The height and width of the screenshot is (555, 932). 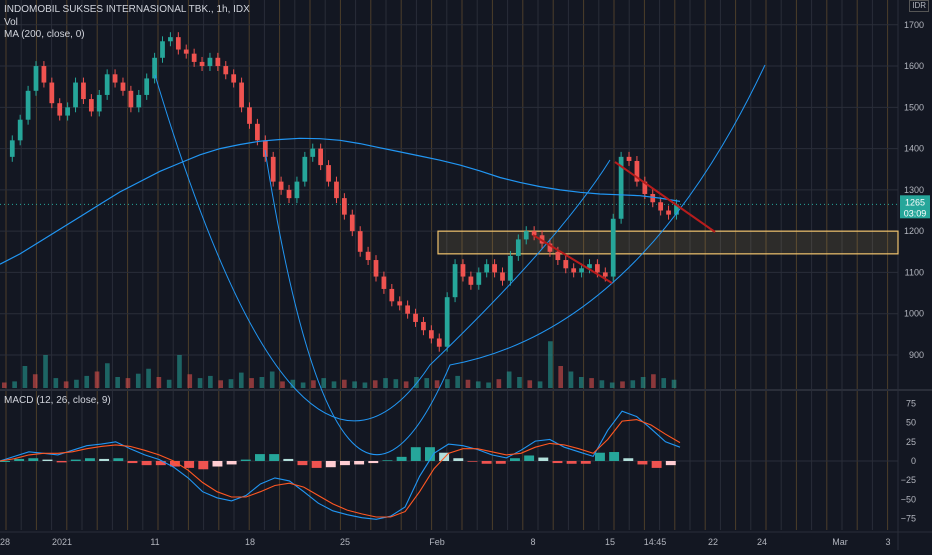 What do you see at coordinates (11, 22) in the screenshot?
I see `volume-legend: Vol` at bounding box center [11, 22].